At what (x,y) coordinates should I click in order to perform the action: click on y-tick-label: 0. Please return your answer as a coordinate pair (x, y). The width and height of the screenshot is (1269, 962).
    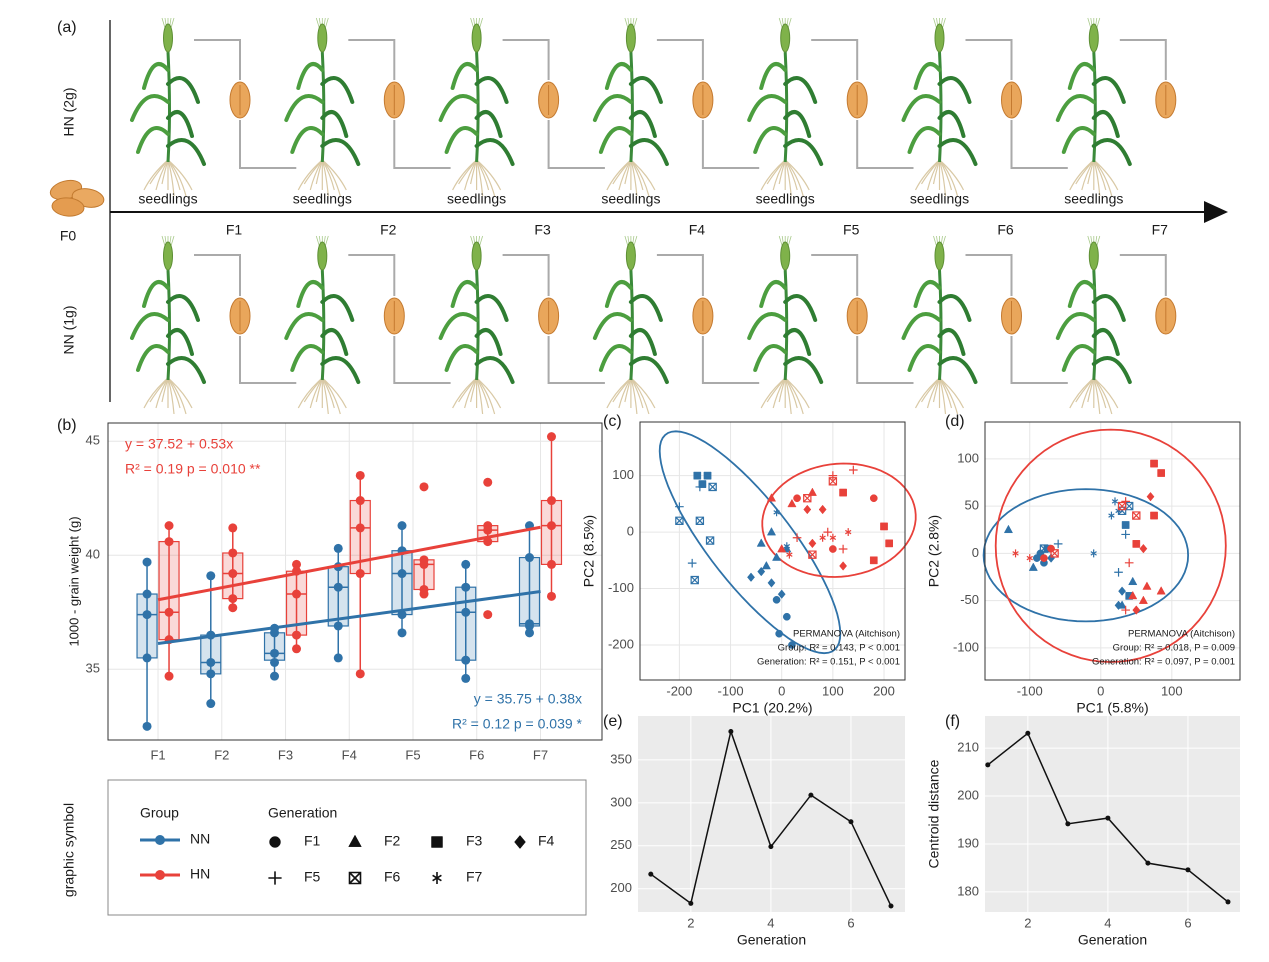
    Looking at the image, I should click on (975, 552).